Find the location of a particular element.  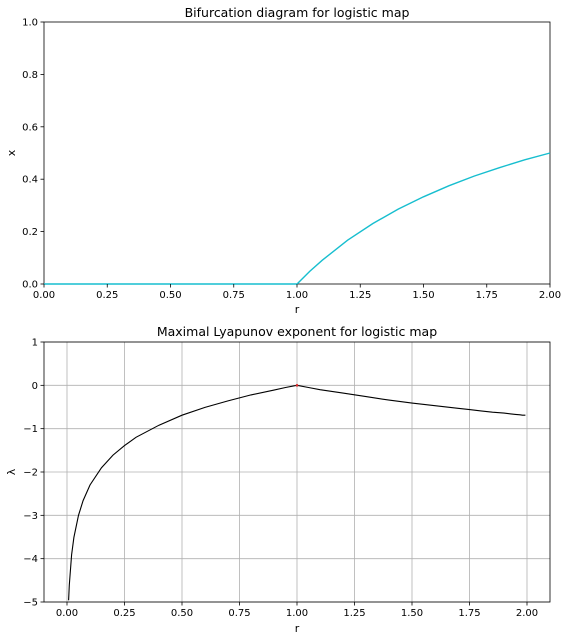

lyapunov-y-ticks: −5 −4 −3 −2 −1 0 1 is located at coordinates (33, 473).